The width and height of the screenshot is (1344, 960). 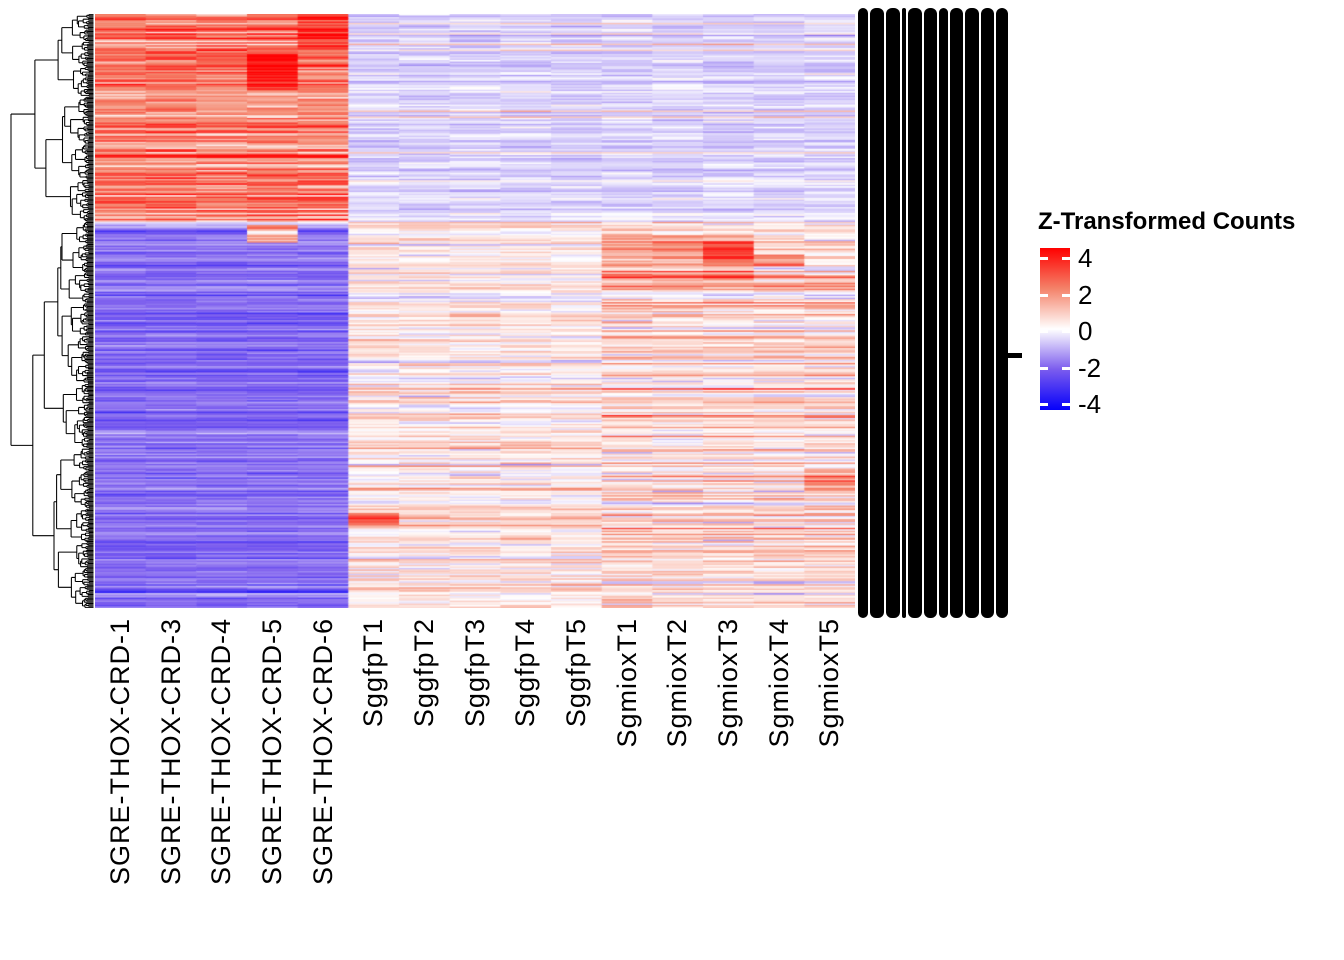 I want to click on column-label: SgmioxT3, so click(x=727, y=683).